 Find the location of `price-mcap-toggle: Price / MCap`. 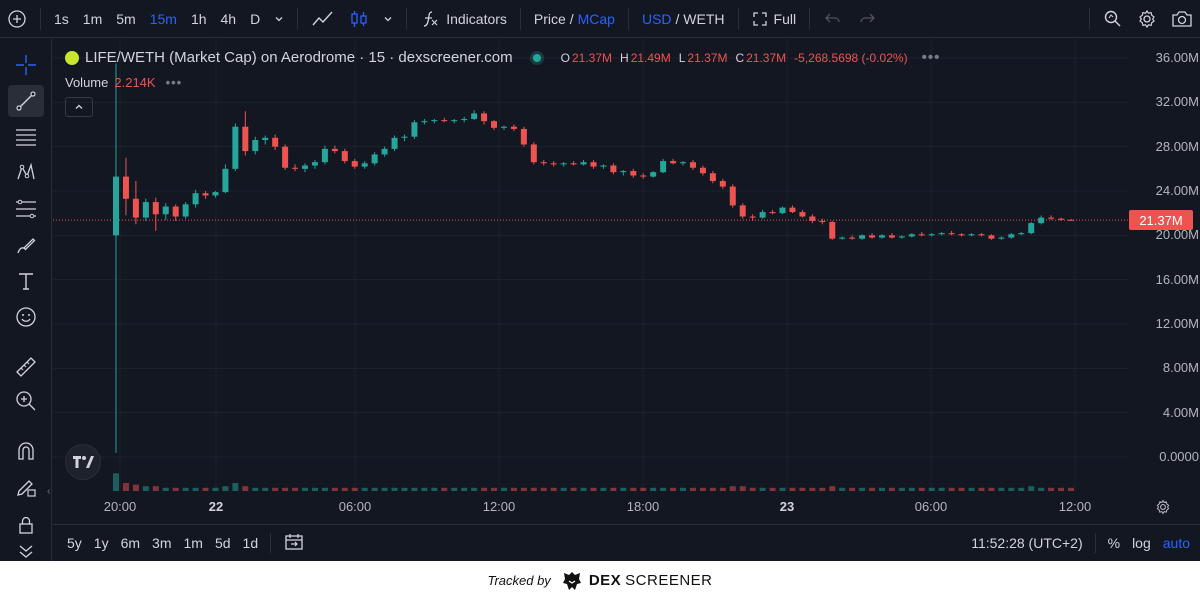

price-mcap-toggle: Price / MCap is located at coordinates (574, 19).